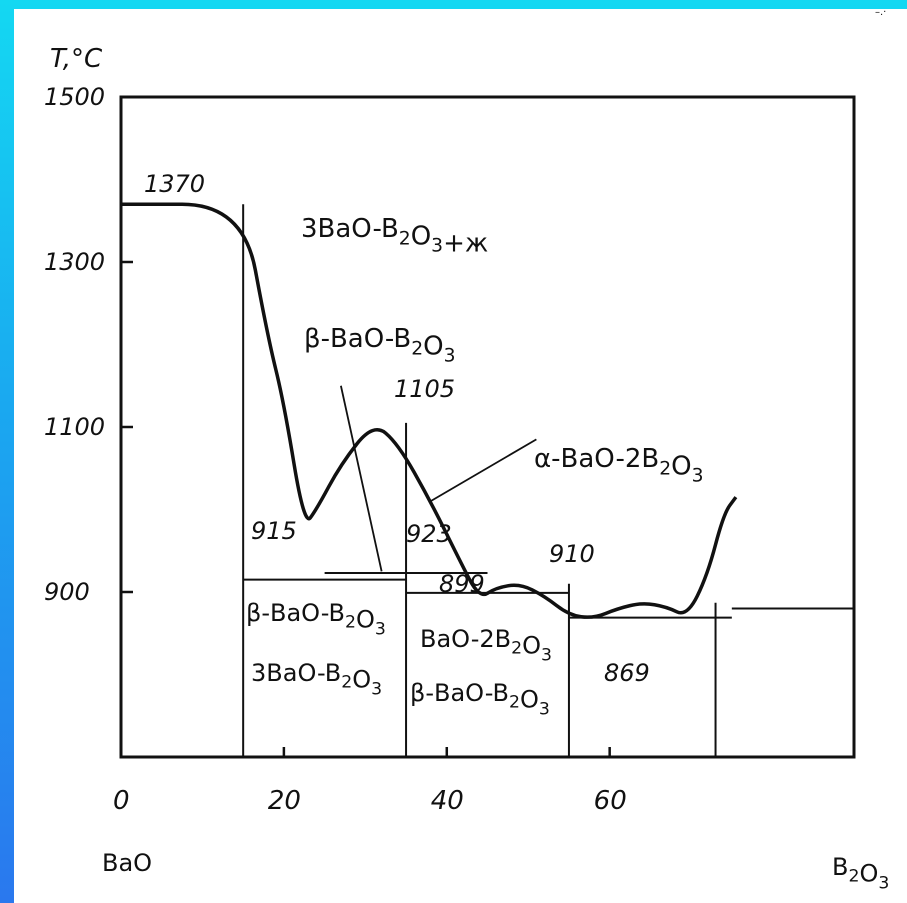 The width and height of the screenshot is (907, 903). What do you see at coordinates (424, 389) in the screenshot?
I see `temperature-label-1105: 1105` at bounding box center [424, 389].